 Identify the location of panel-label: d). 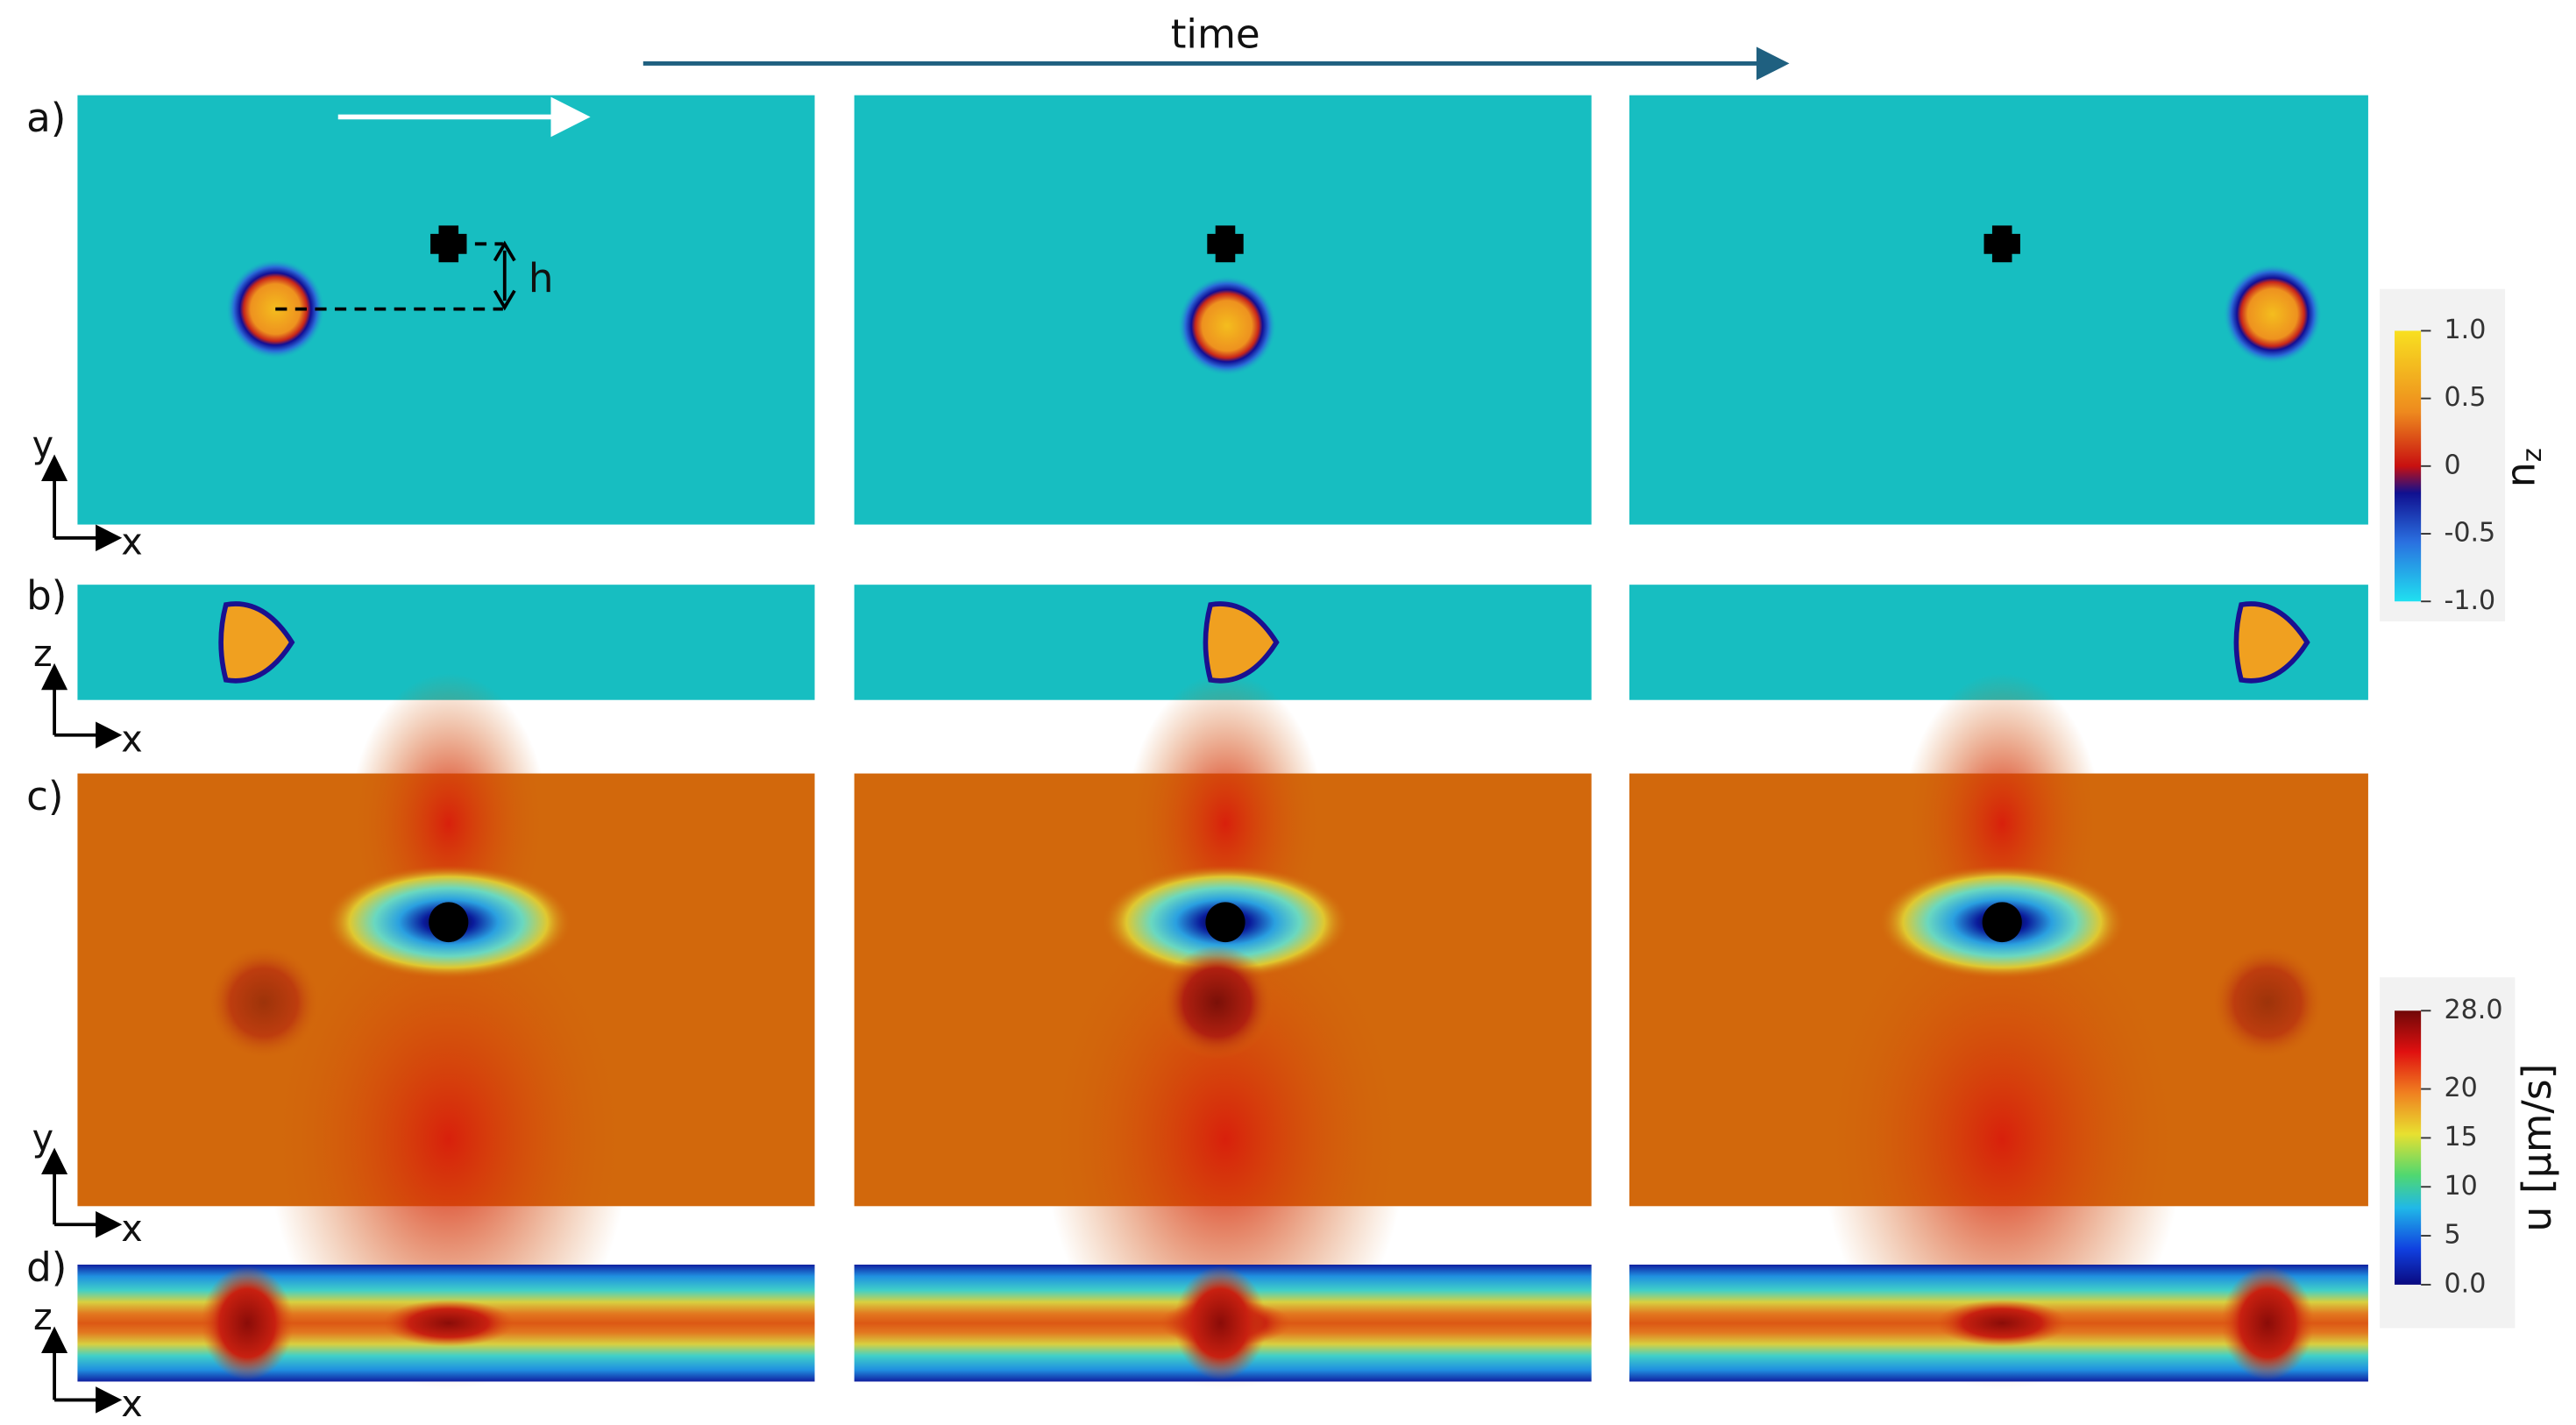
(46, 1267).